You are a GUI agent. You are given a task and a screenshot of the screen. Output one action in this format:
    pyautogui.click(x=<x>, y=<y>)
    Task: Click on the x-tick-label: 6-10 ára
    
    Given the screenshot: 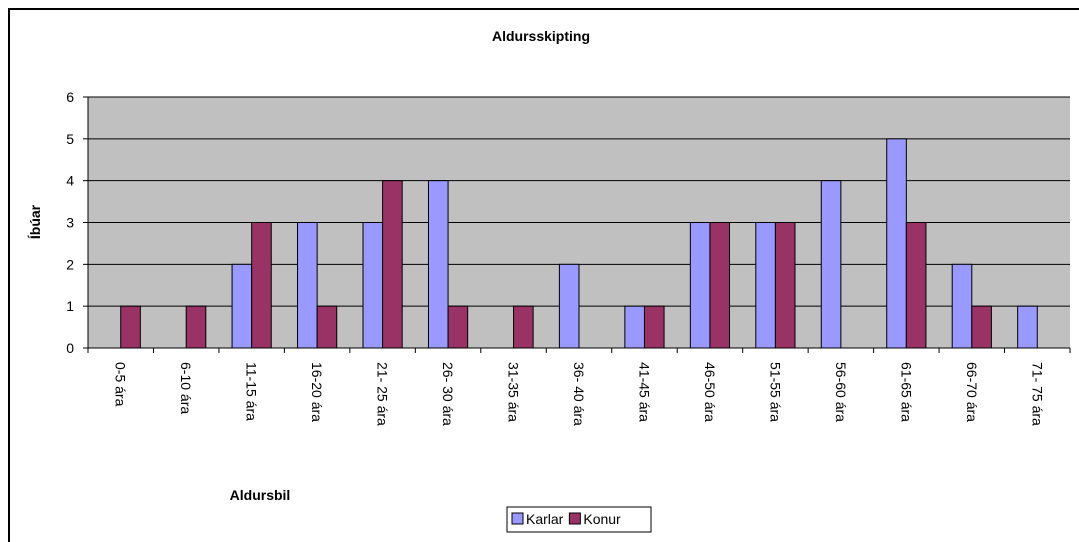 What is the action you would take?
    pyautogui.click(x=186, y=388)
    